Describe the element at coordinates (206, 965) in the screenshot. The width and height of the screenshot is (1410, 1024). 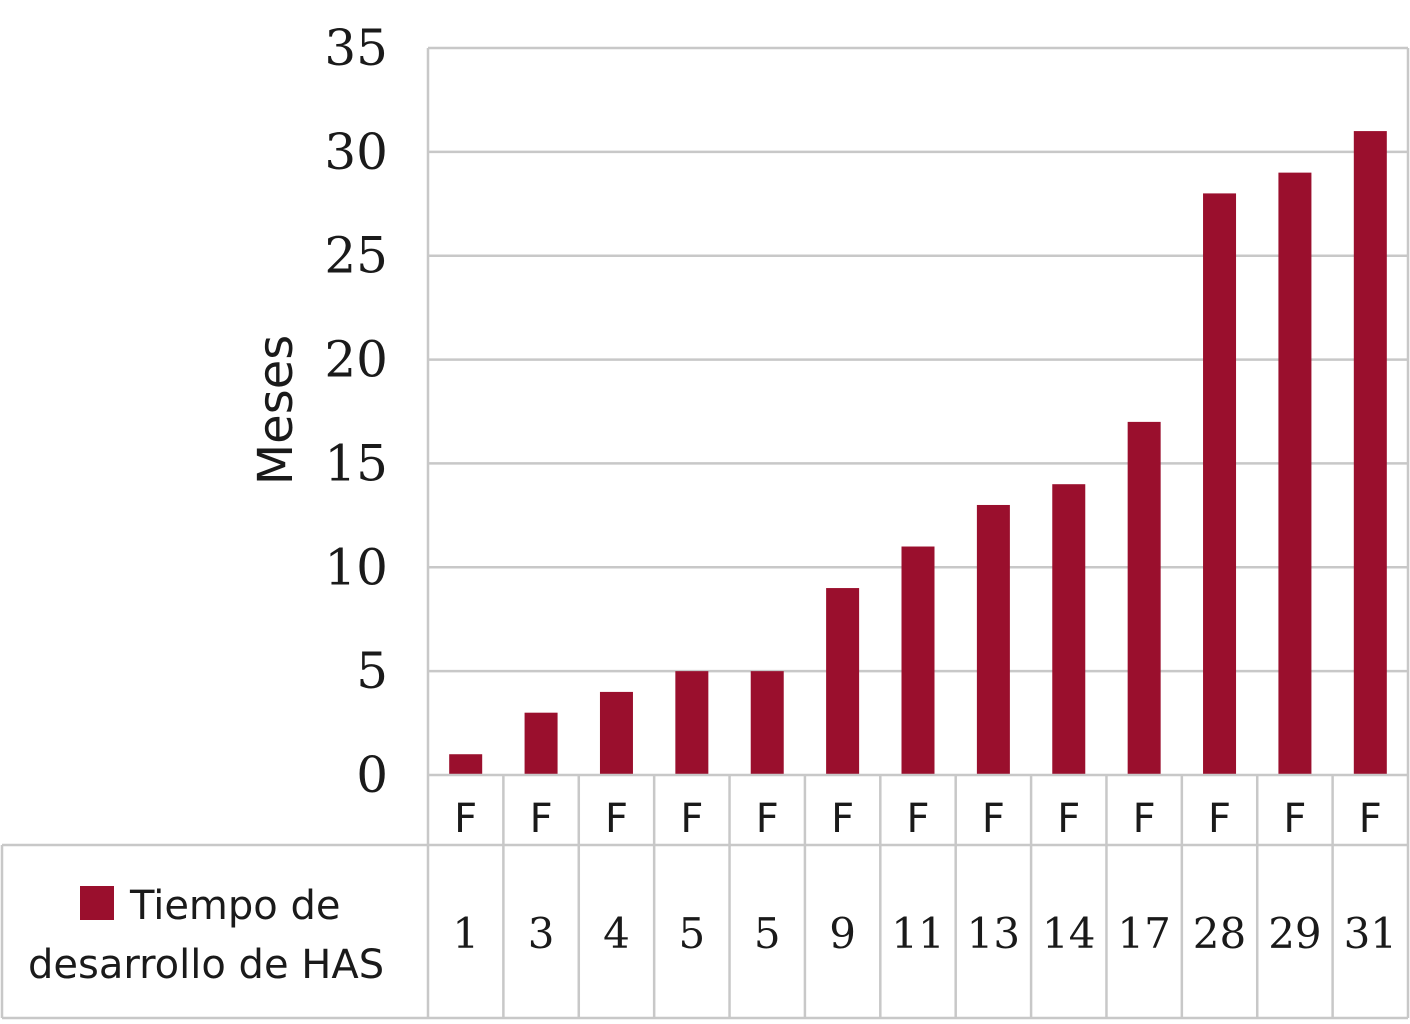
I see `legend-label-line2: desarrollo de HAS` at that location.